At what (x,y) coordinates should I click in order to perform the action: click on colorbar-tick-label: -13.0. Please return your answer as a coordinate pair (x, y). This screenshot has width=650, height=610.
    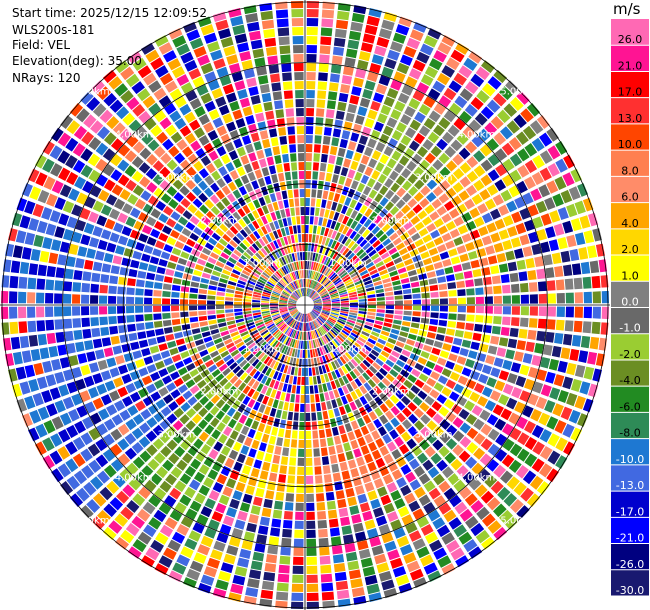
    Looking at the image, I should click on (630, 485).